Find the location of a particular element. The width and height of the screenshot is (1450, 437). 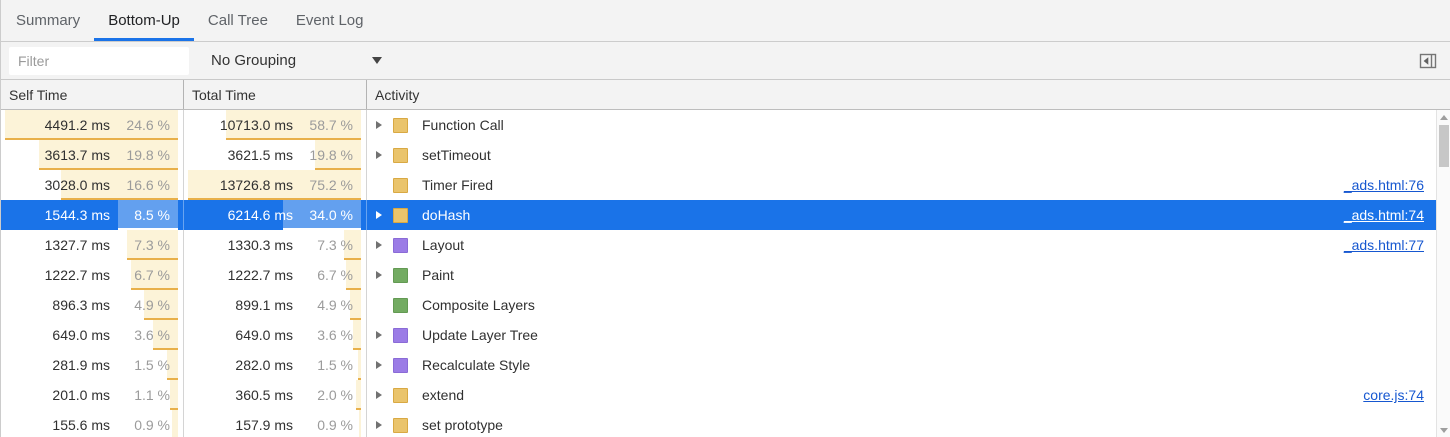

self-time-cell: 1327.7 ms 7.3 % is located at coordinates (92, 245).